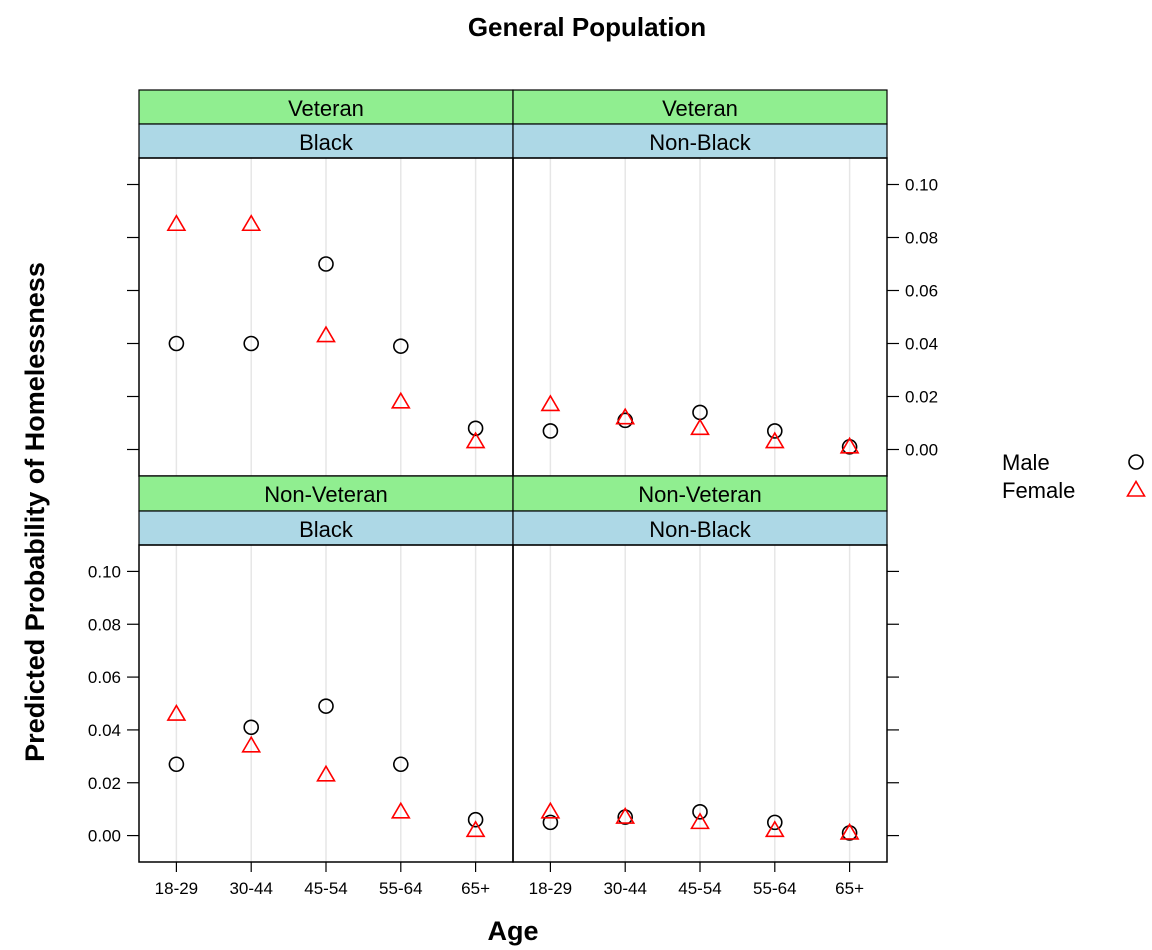 Image resolution: width=1152 pixels, height=950 pixels. What do you see at coordinates (326, 283) in the screenshot?
I see `panel-1: Veteran Black` at bounding box center [326, 283].